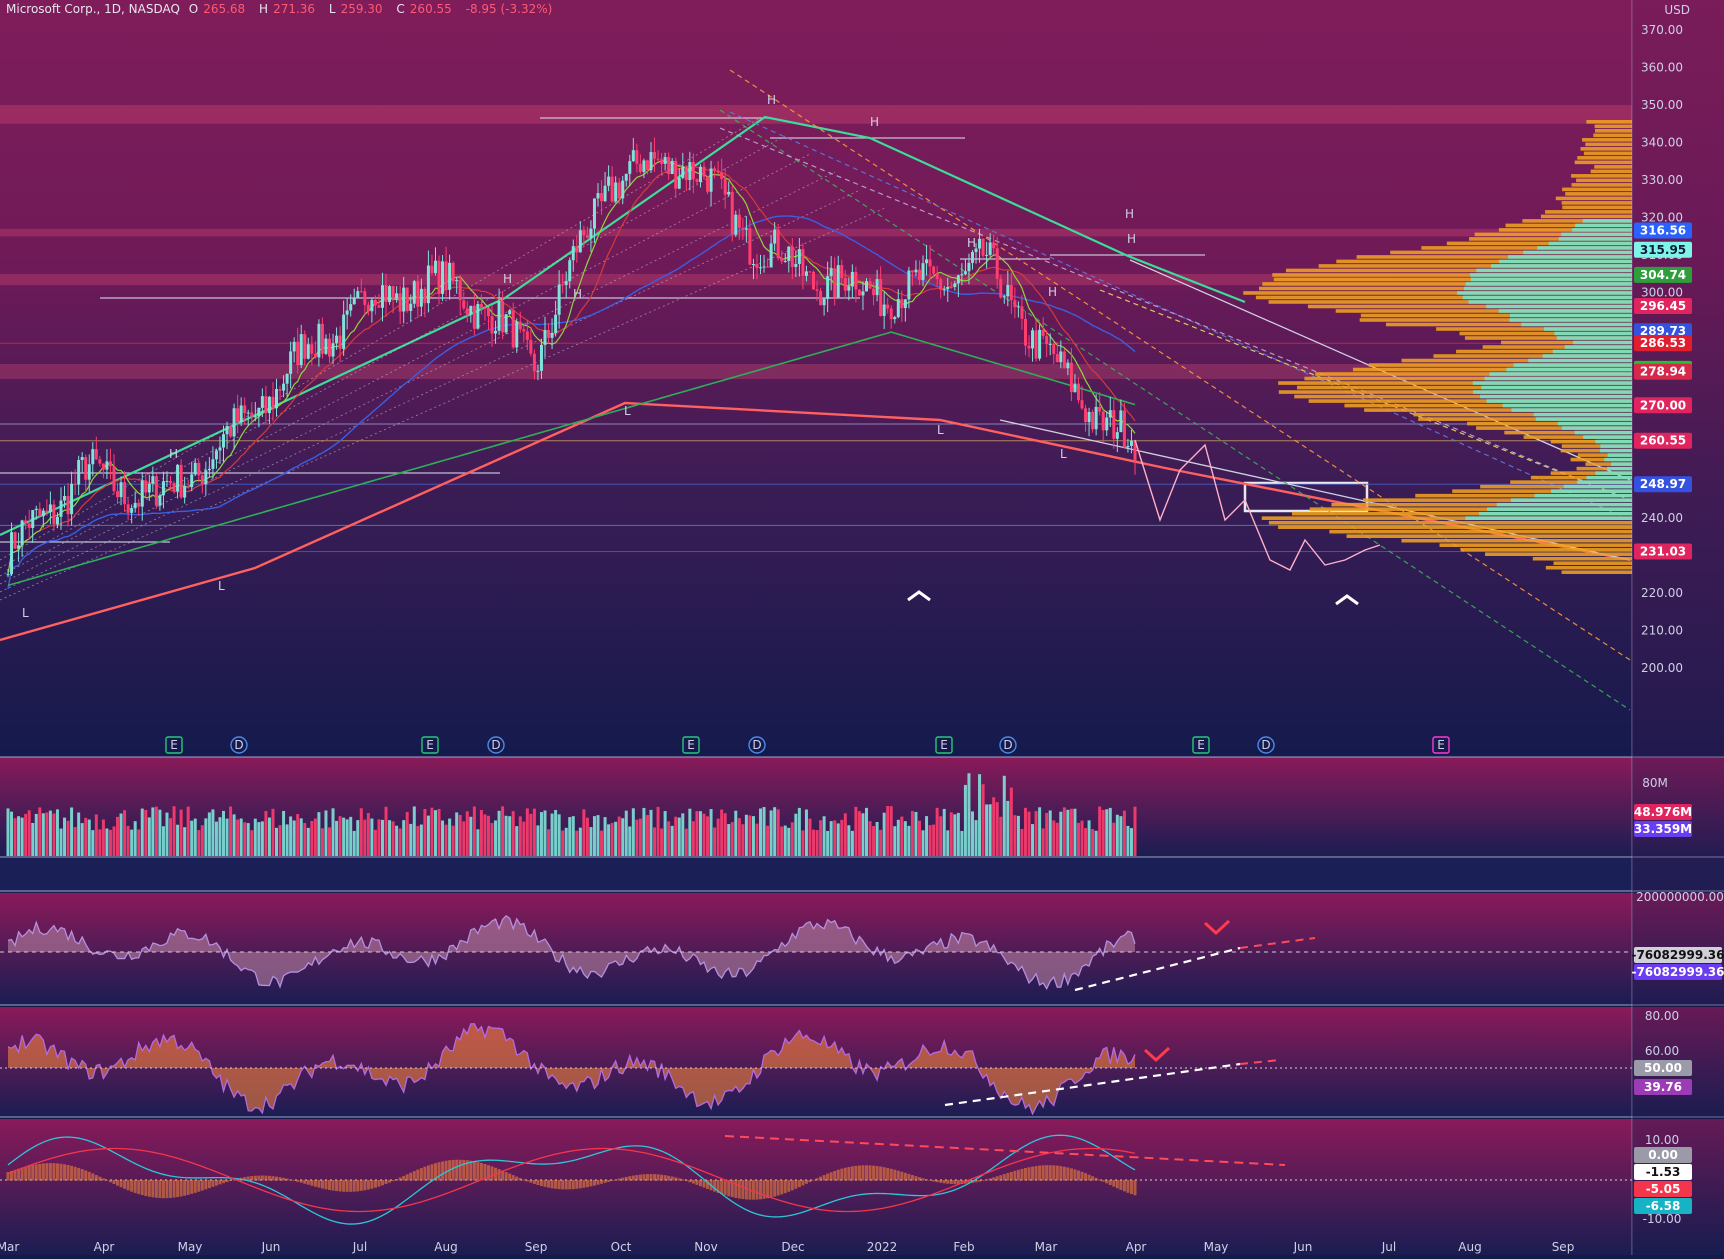  Describe the element at coordinates (9, 1247) in the screenshot. I see `time-axis-label: Mar` at that location.